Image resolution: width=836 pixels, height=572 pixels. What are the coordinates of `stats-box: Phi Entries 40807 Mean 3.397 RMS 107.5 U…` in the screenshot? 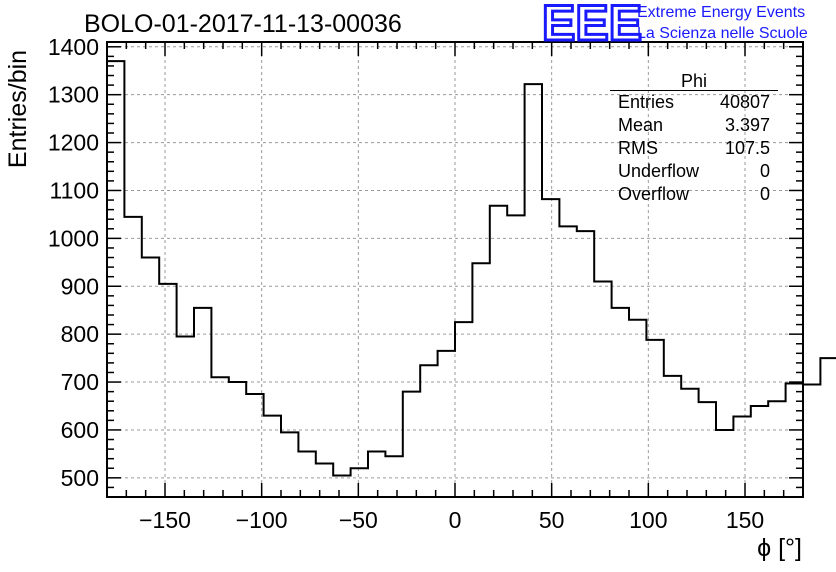 It's located at (694, 139).